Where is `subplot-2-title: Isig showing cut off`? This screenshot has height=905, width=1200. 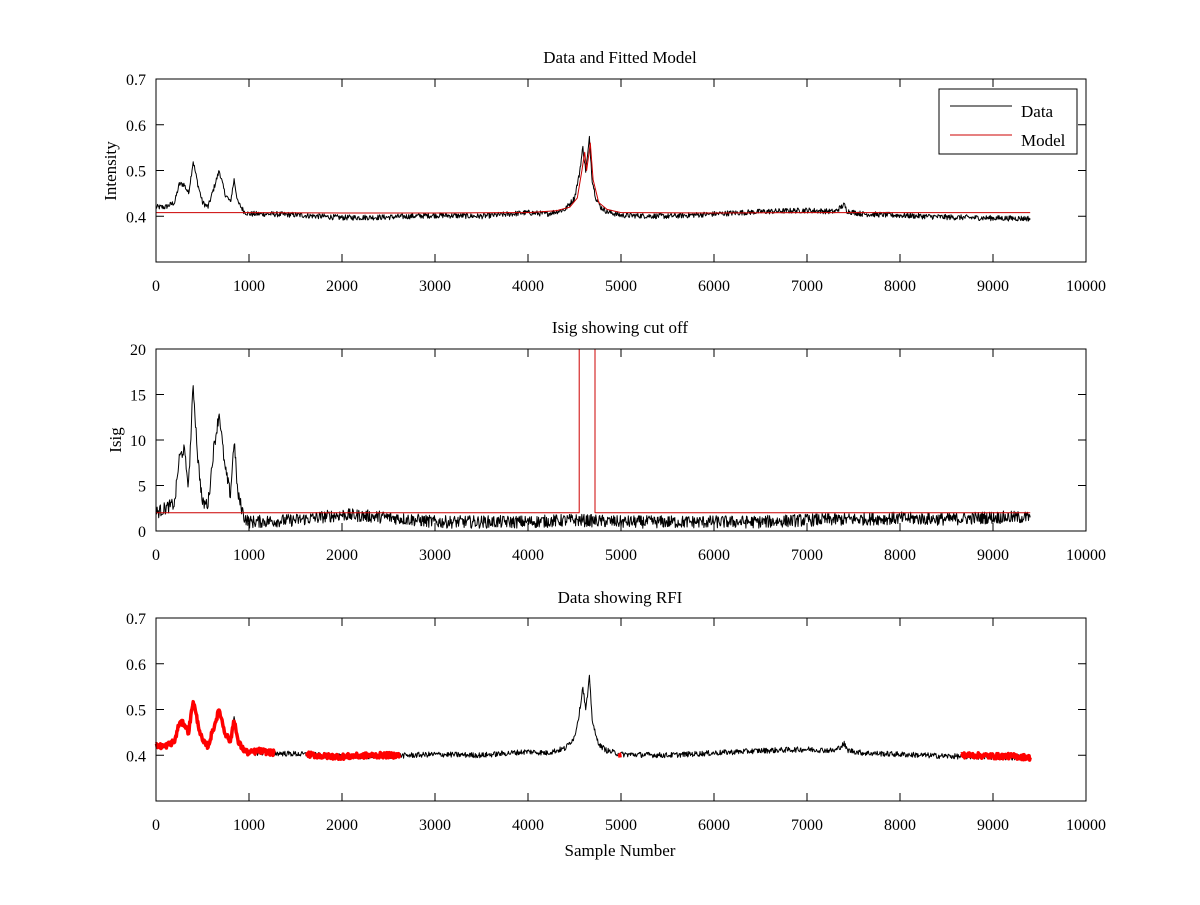
subplot-2-title: Isig showing cut off is located at coordinates (620, 327).